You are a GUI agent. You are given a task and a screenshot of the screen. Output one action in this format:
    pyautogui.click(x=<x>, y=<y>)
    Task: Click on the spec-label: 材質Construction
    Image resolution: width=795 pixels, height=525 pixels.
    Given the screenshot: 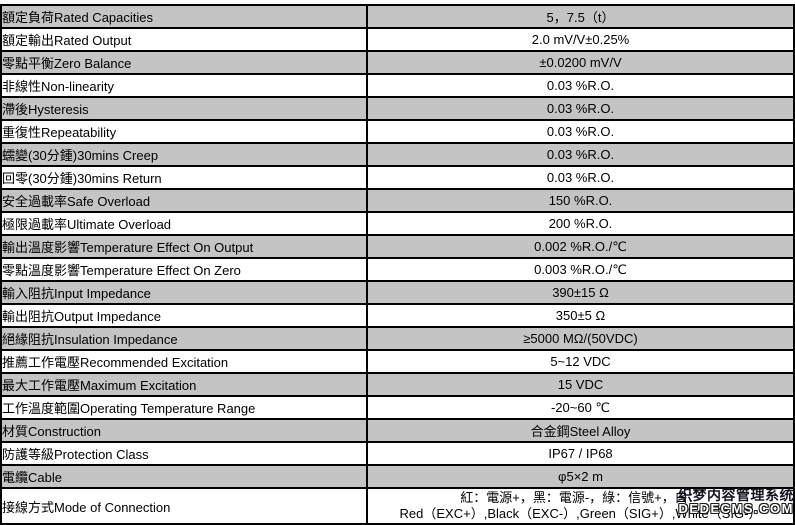 What is the action you would take?
    pyautogui.click(x=184, y=430)
    